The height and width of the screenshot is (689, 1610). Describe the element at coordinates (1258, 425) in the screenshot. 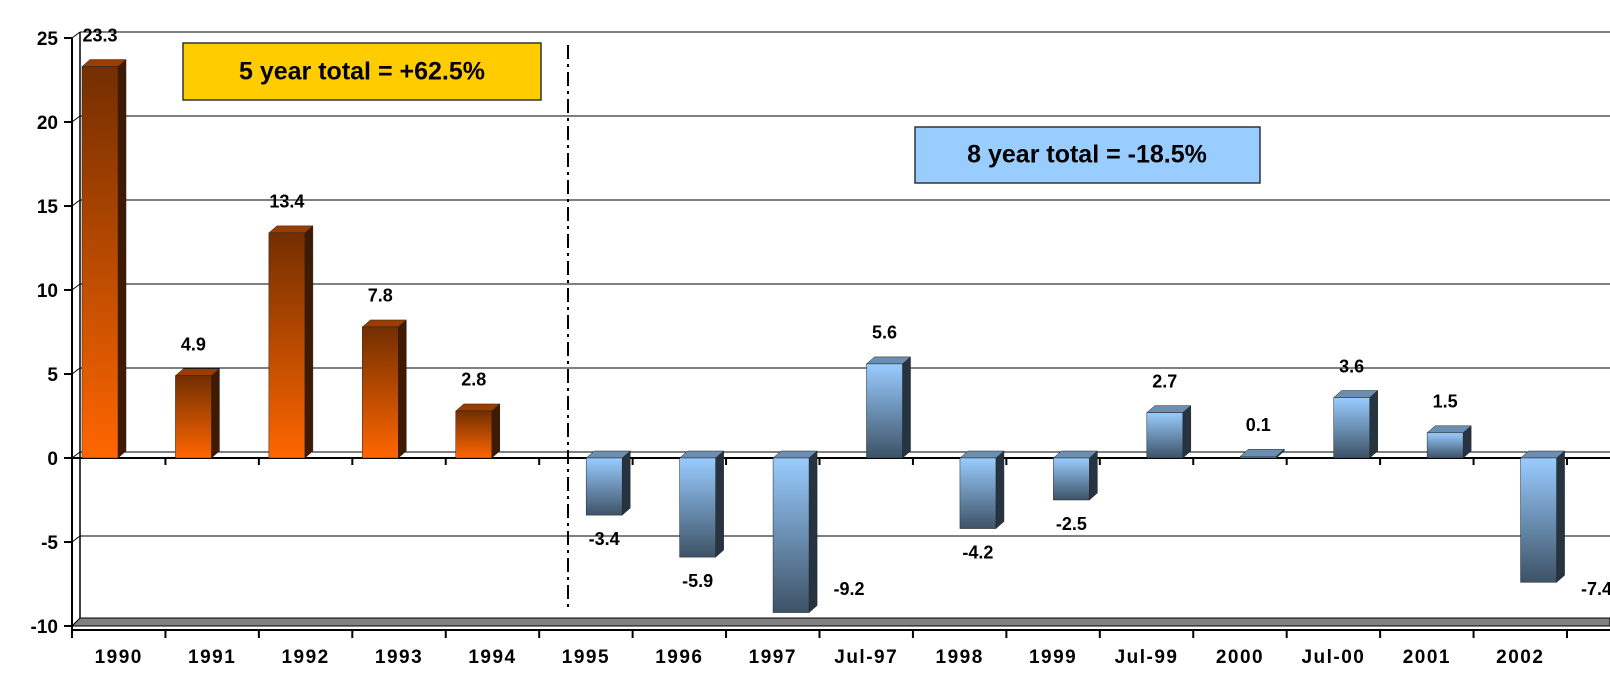

I see `value-label: 0.1` at that location.